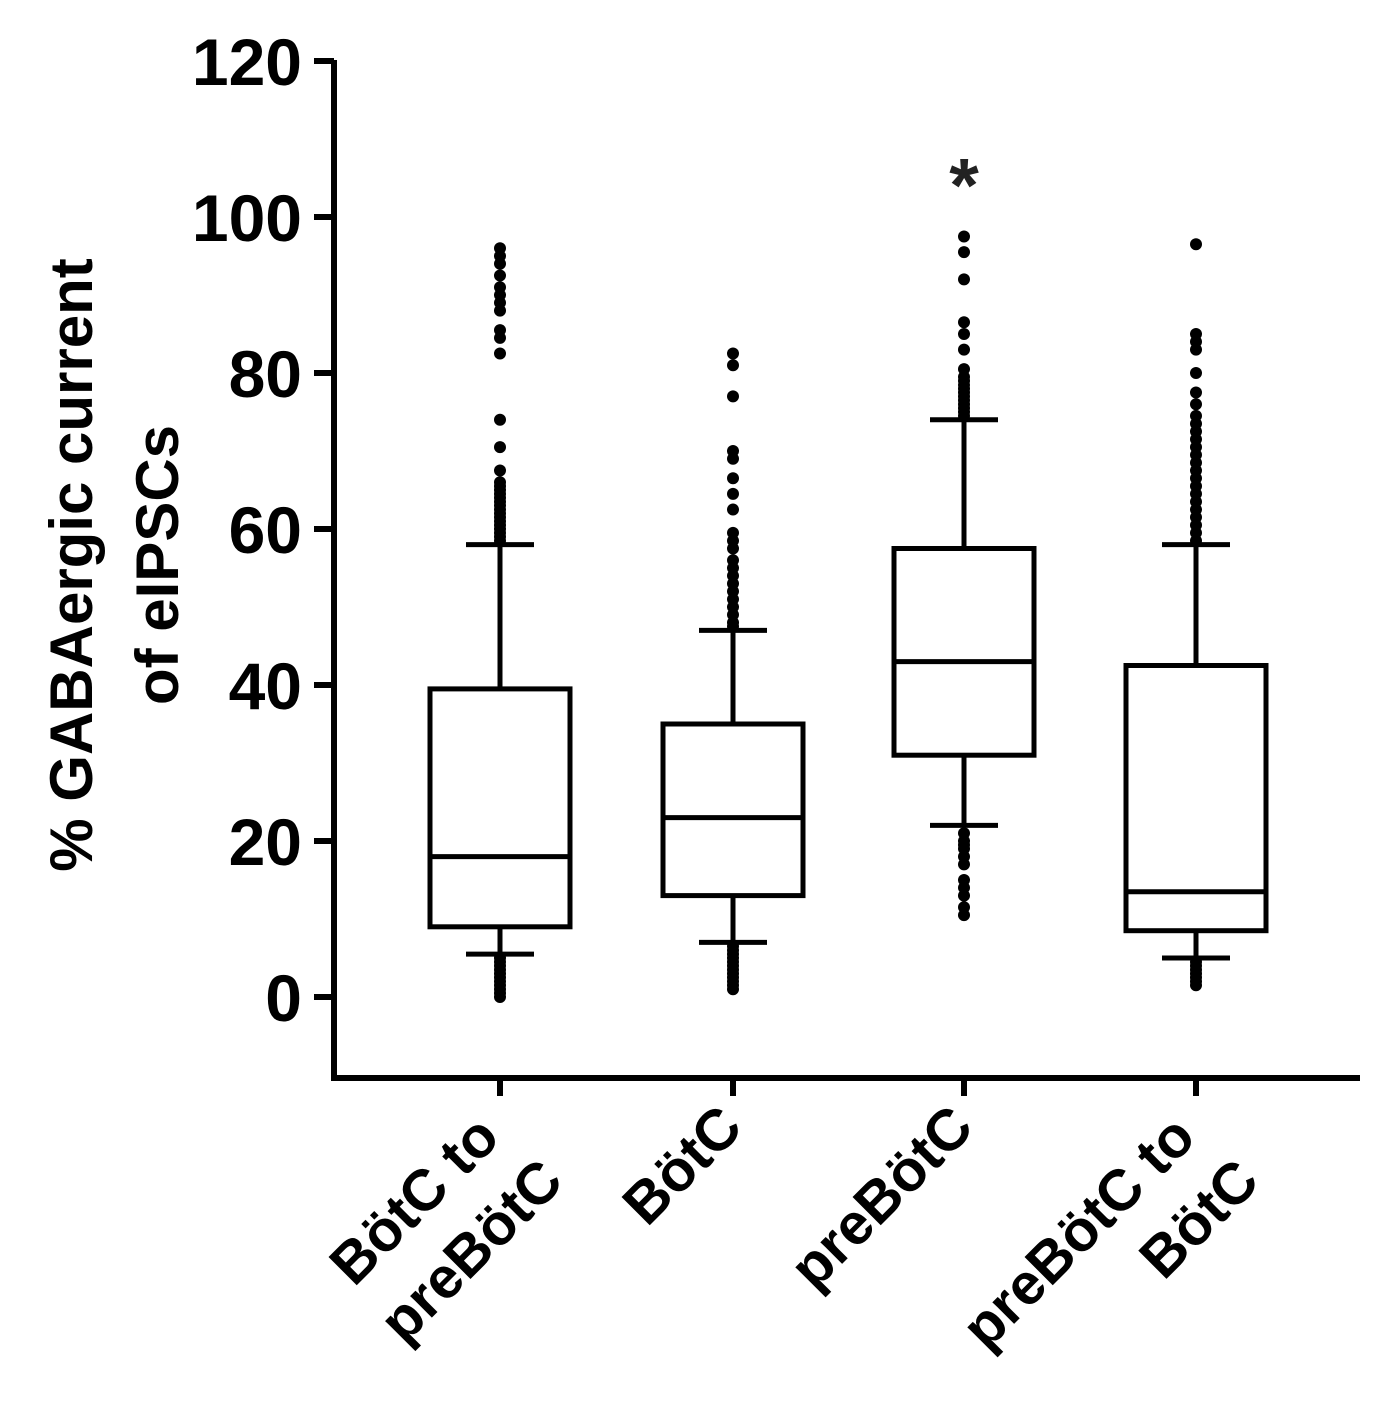  What do you see at coordinates (443, 1223) in the screenshot?
I see `x-tick-label: BötC topreBötC` at bounding box center [443, 1223].